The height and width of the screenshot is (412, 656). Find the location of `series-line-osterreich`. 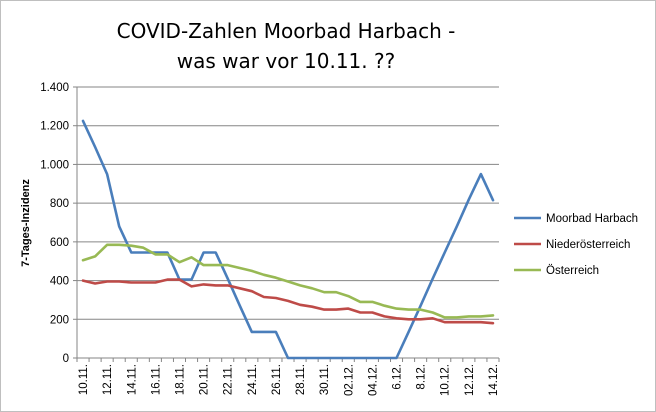

series-line-osterreich is located at coordinates (288, 281).